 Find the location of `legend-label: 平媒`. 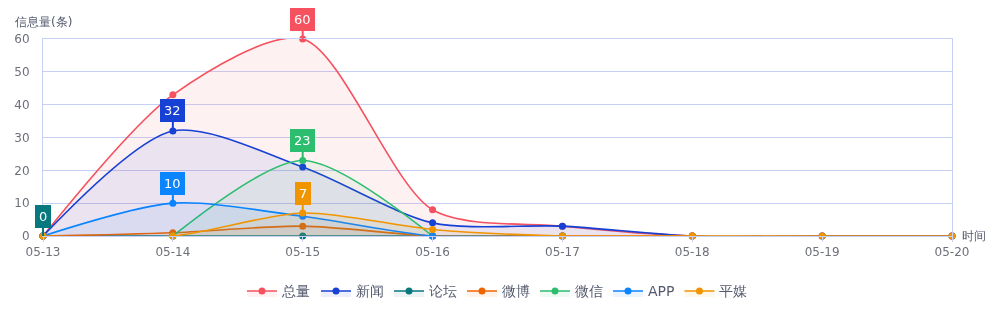

legend-label: 平媒 is located at coordinates (733, 291).